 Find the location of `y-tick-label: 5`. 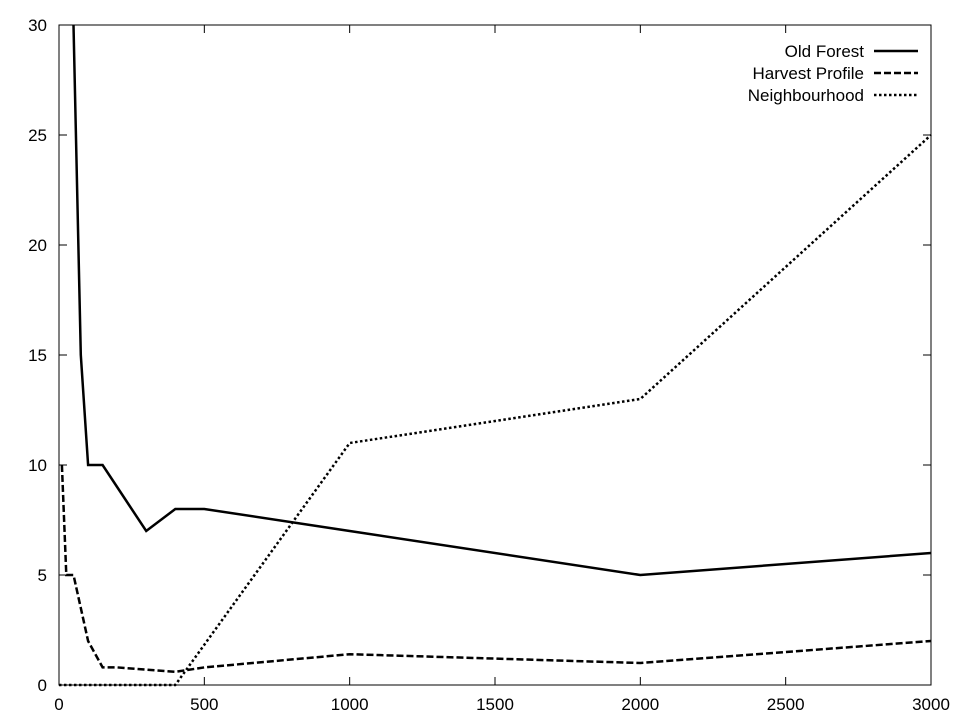

y-tick-label: 5 is located at coordinates (42, 575).